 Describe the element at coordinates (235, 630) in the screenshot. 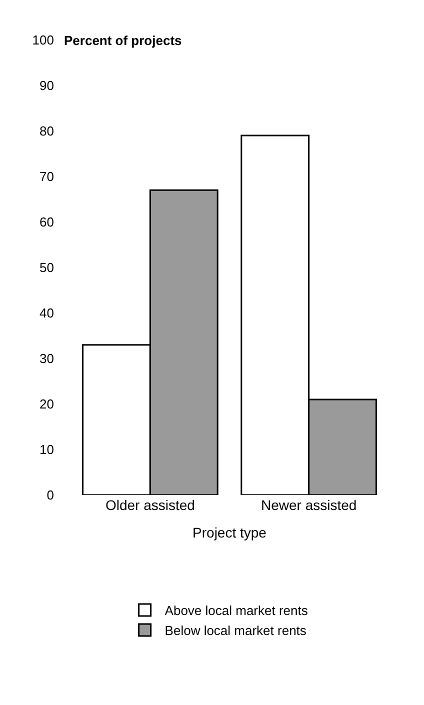

I see `legend-label: Below local market rents` at that location.